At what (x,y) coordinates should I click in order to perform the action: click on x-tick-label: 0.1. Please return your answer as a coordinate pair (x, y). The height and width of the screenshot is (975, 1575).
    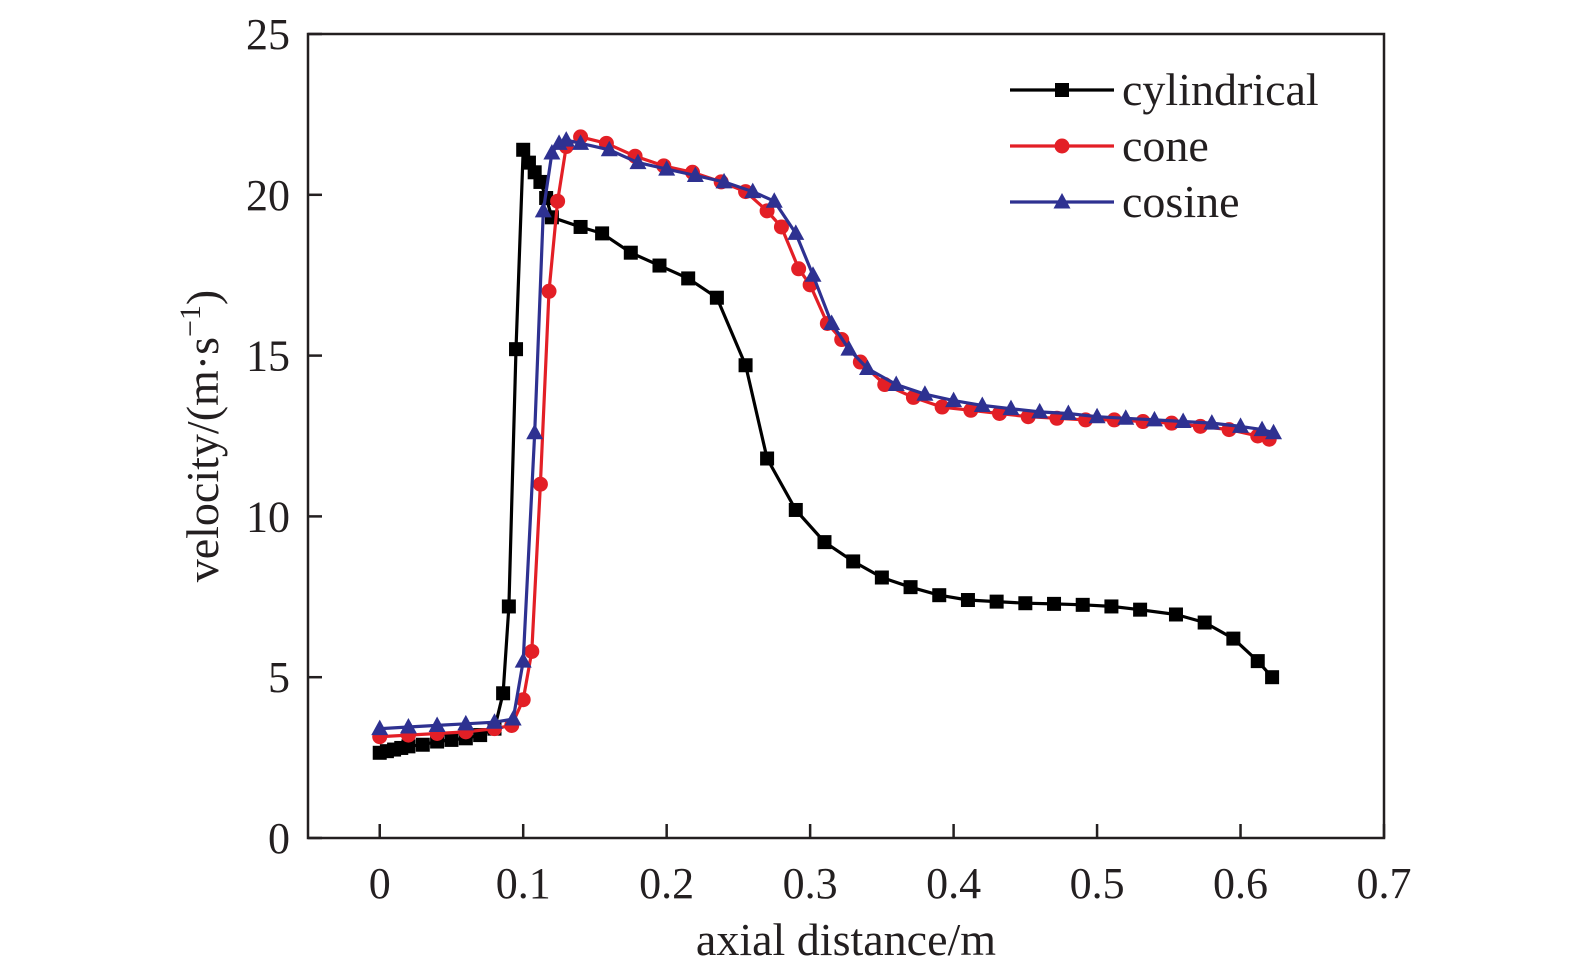
    Looking at the image, I should click on (523, 883).